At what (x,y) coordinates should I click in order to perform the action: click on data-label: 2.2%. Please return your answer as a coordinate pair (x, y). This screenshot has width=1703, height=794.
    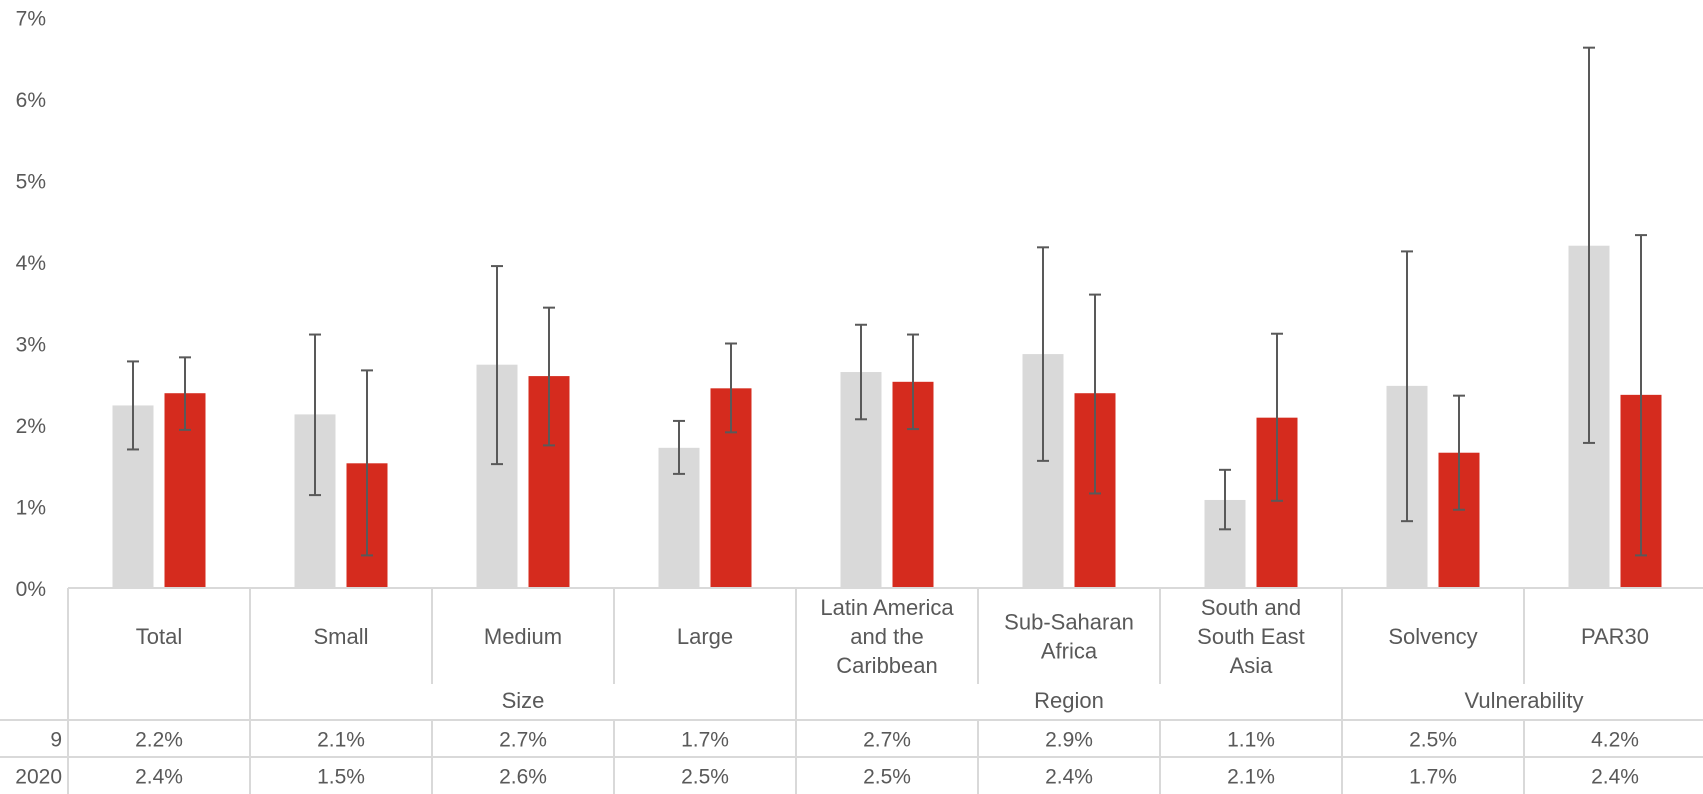
    Looking at the image, I should click on (159, 740).